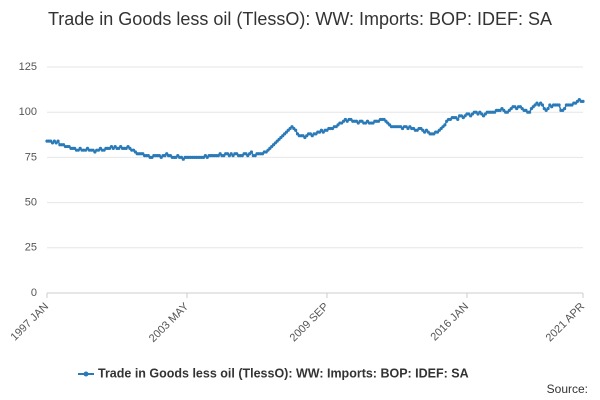  Describe the element at coordinates (28, 112) in the screenshot. I see `y-tick-label: 100` at that location.